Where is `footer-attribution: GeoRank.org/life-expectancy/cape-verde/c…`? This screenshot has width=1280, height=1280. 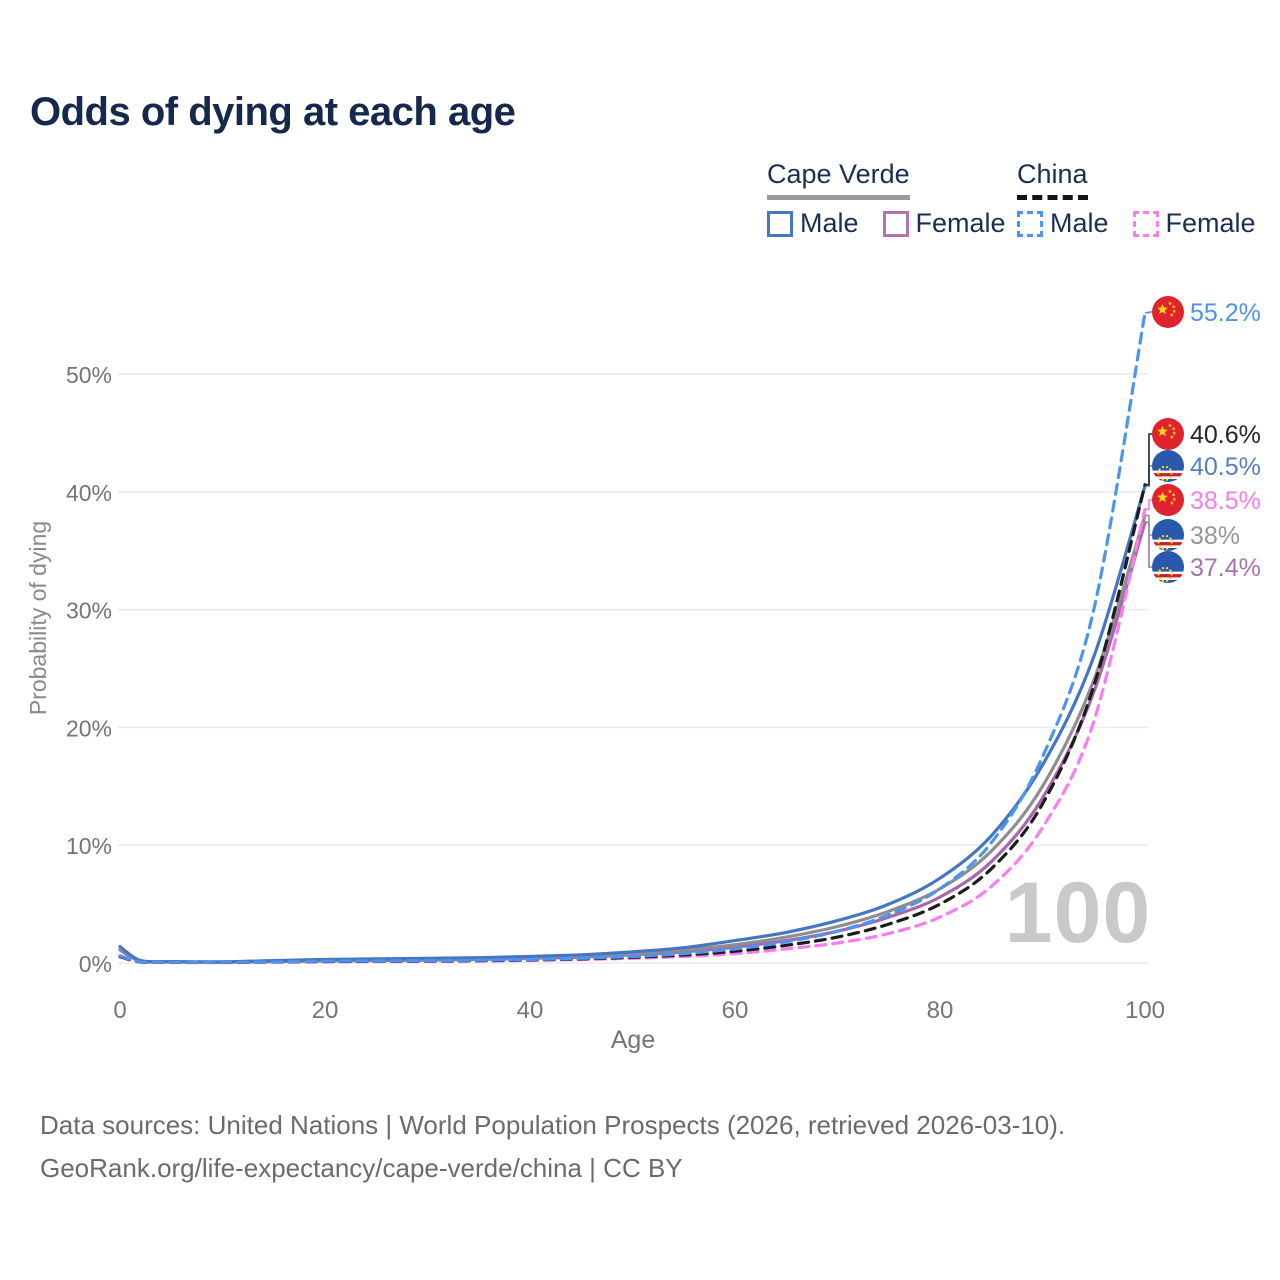
footer-attribution: GeoRank.org/life-expectancy/cape-verde/c… is located at coordinates (361, 1168).